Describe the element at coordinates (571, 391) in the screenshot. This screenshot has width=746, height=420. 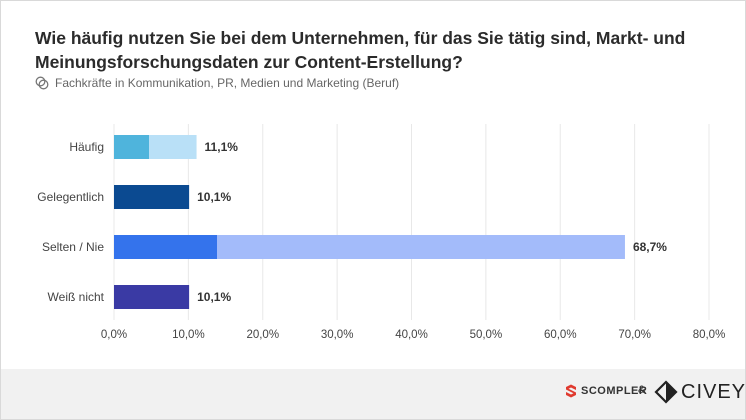
I see `scompler-logo-icon` at that location.